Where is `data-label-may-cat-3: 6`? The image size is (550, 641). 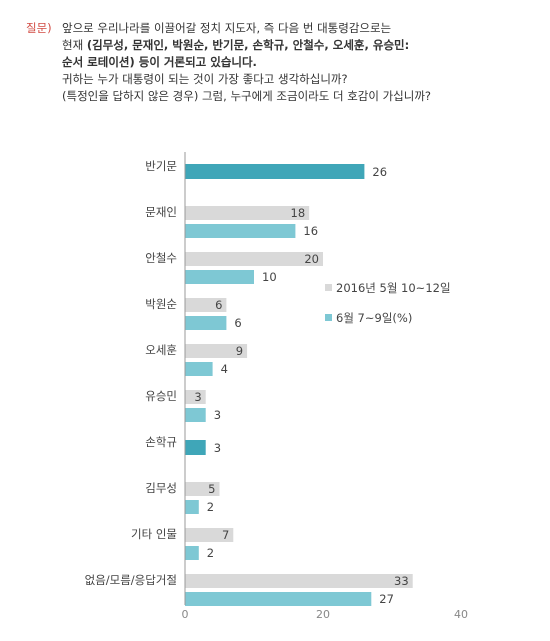 data-label-may-cat-3: 6 is located at coordinates (218, 305).